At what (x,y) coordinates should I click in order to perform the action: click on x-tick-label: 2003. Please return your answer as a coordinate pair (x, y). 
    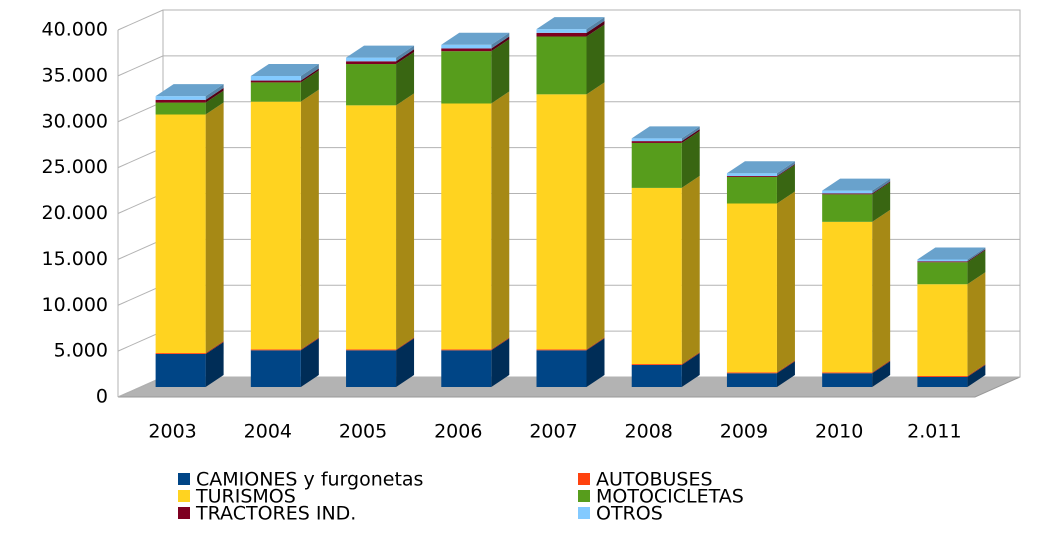
    Looking at the image, I should click on (172, 432).